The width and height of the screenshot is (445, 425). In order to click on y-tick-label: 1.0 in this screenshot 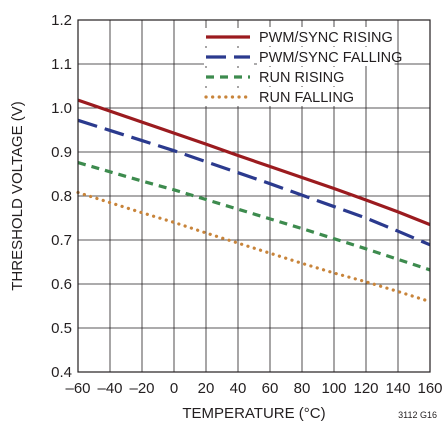, I will do `click(61, 108)`.